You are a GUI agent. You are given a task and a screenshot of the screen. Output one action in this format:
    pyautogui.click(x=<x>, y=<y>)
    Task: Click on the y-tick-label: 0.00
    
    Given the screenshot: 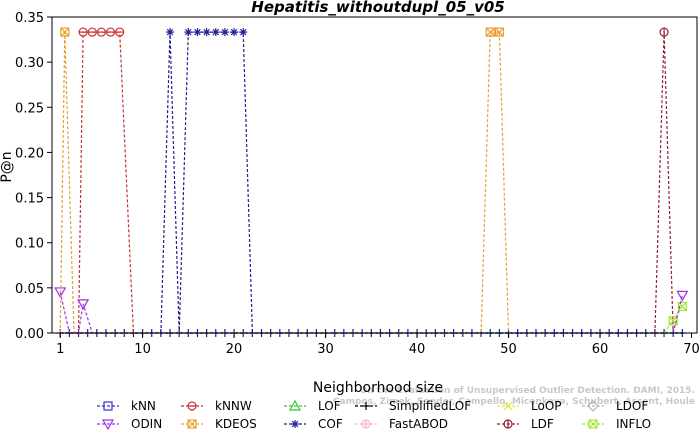 What is the action you would take?
    pyautogui.click(x=29, y=334)
    